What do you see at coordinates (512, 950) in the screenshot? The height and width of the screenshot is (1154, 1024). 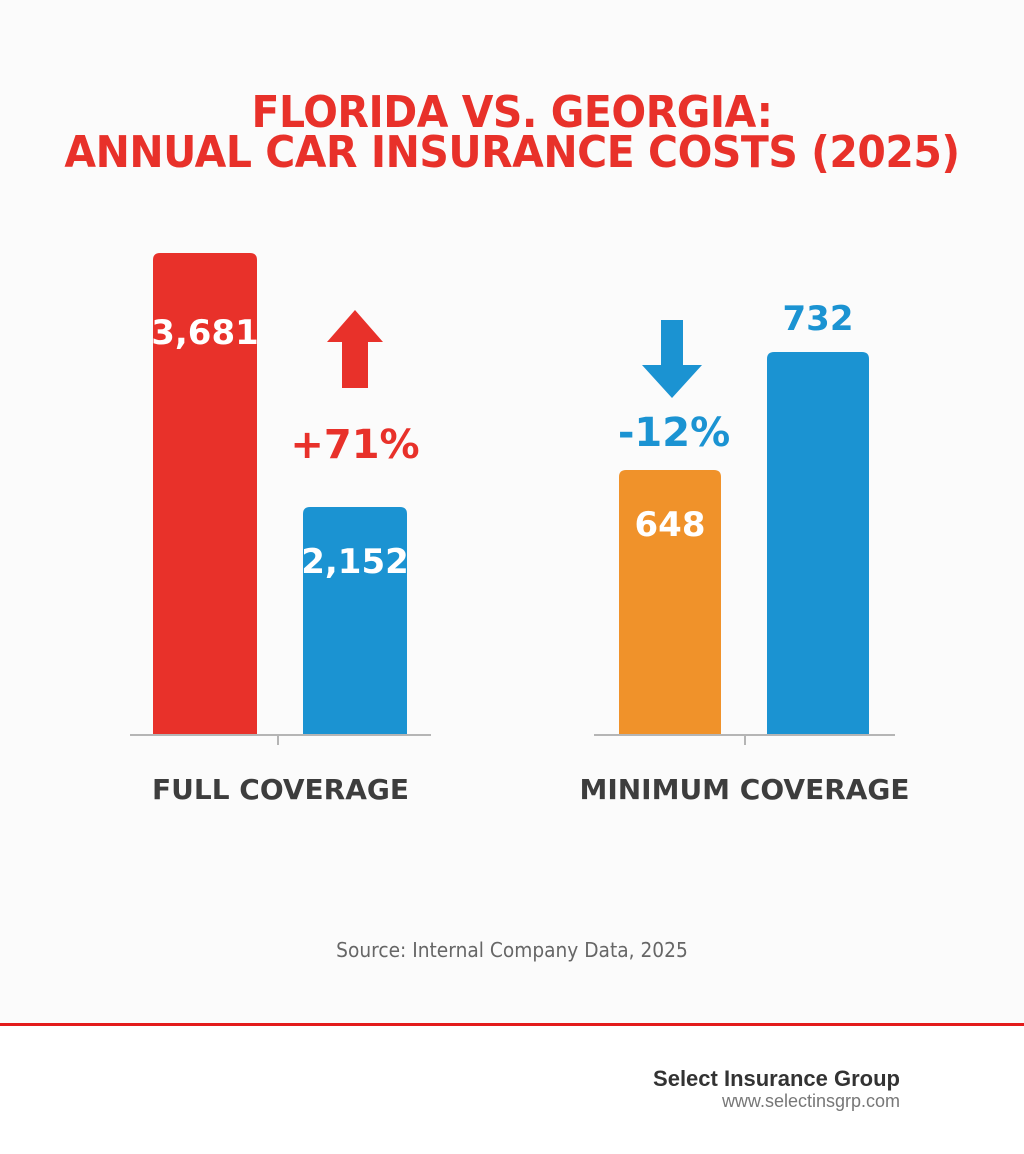 I see `source-note: Source: Internal Company Data, 2025` at bounding box center [512, 950].